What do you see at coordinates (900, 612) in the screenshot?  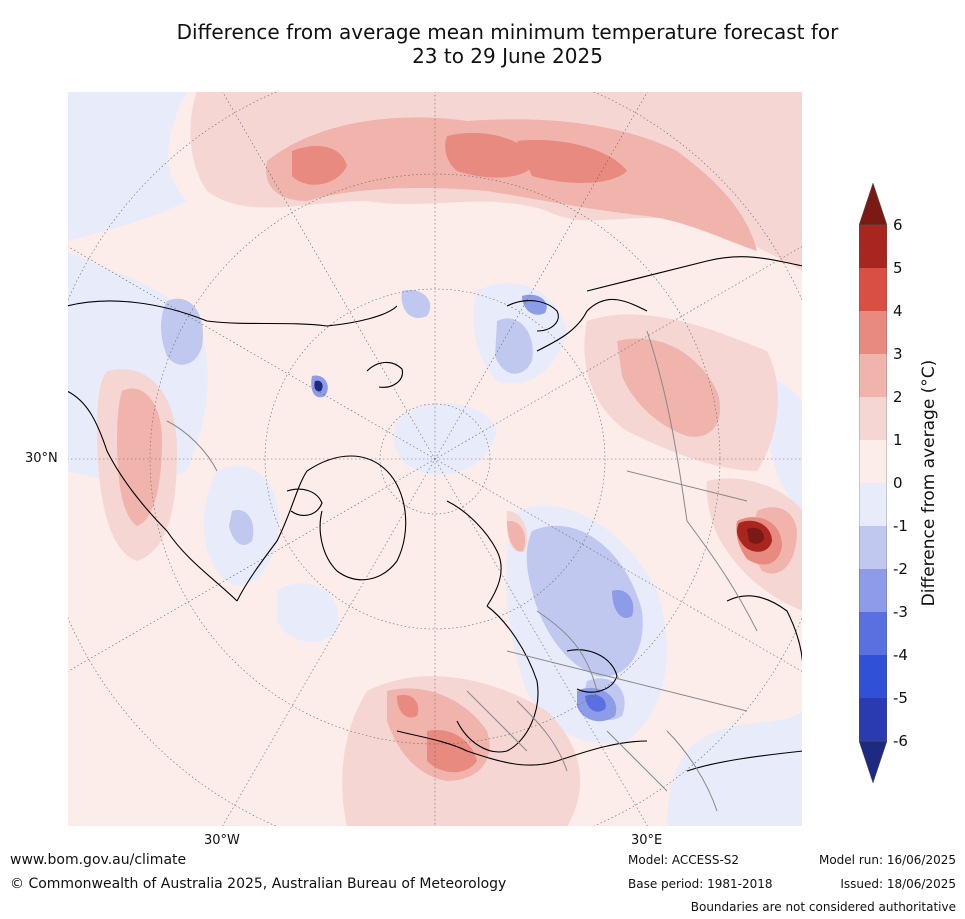 I see `colorbar-tick: -3` at bounding box center [900, 612].